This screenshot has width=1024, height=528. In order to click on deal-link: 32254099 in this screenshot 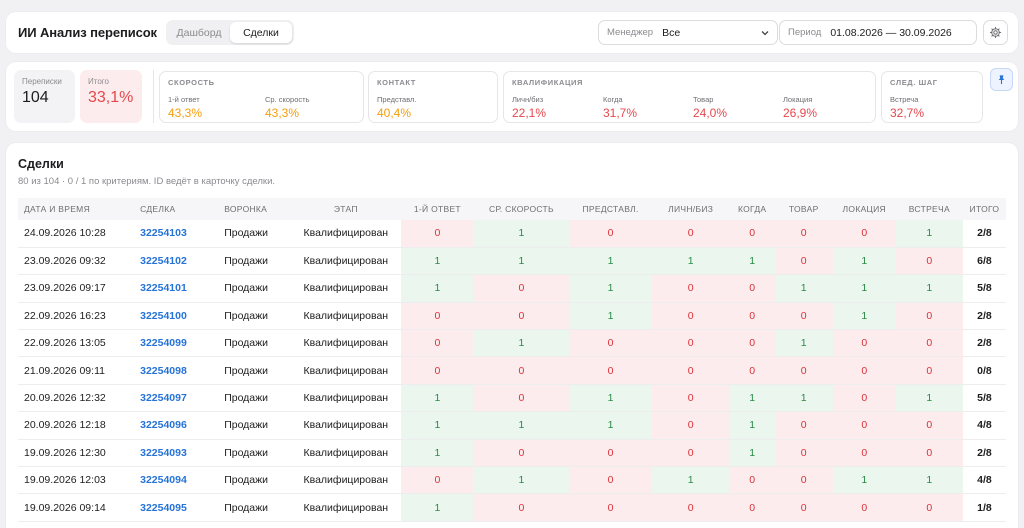, I will do `click(163, 343)`.